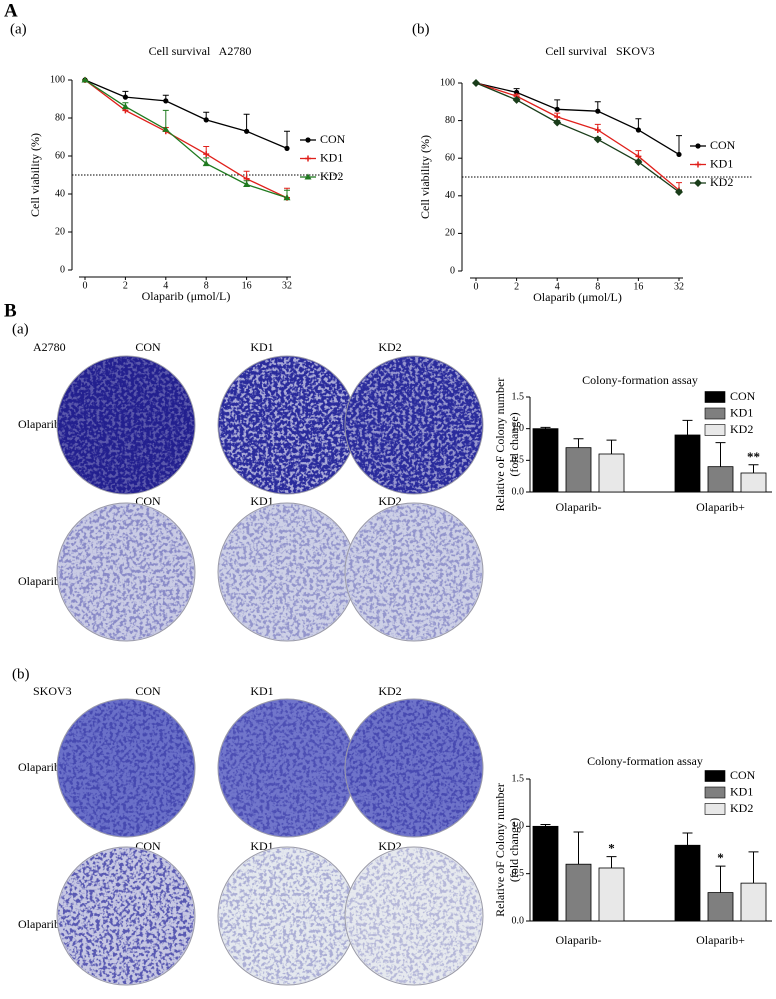 The width and height of the screenshot is (776, 999). Describe the element at coordinates (18, 29) in the screenshot. I see `panel-sublabel: (a)` at that location.